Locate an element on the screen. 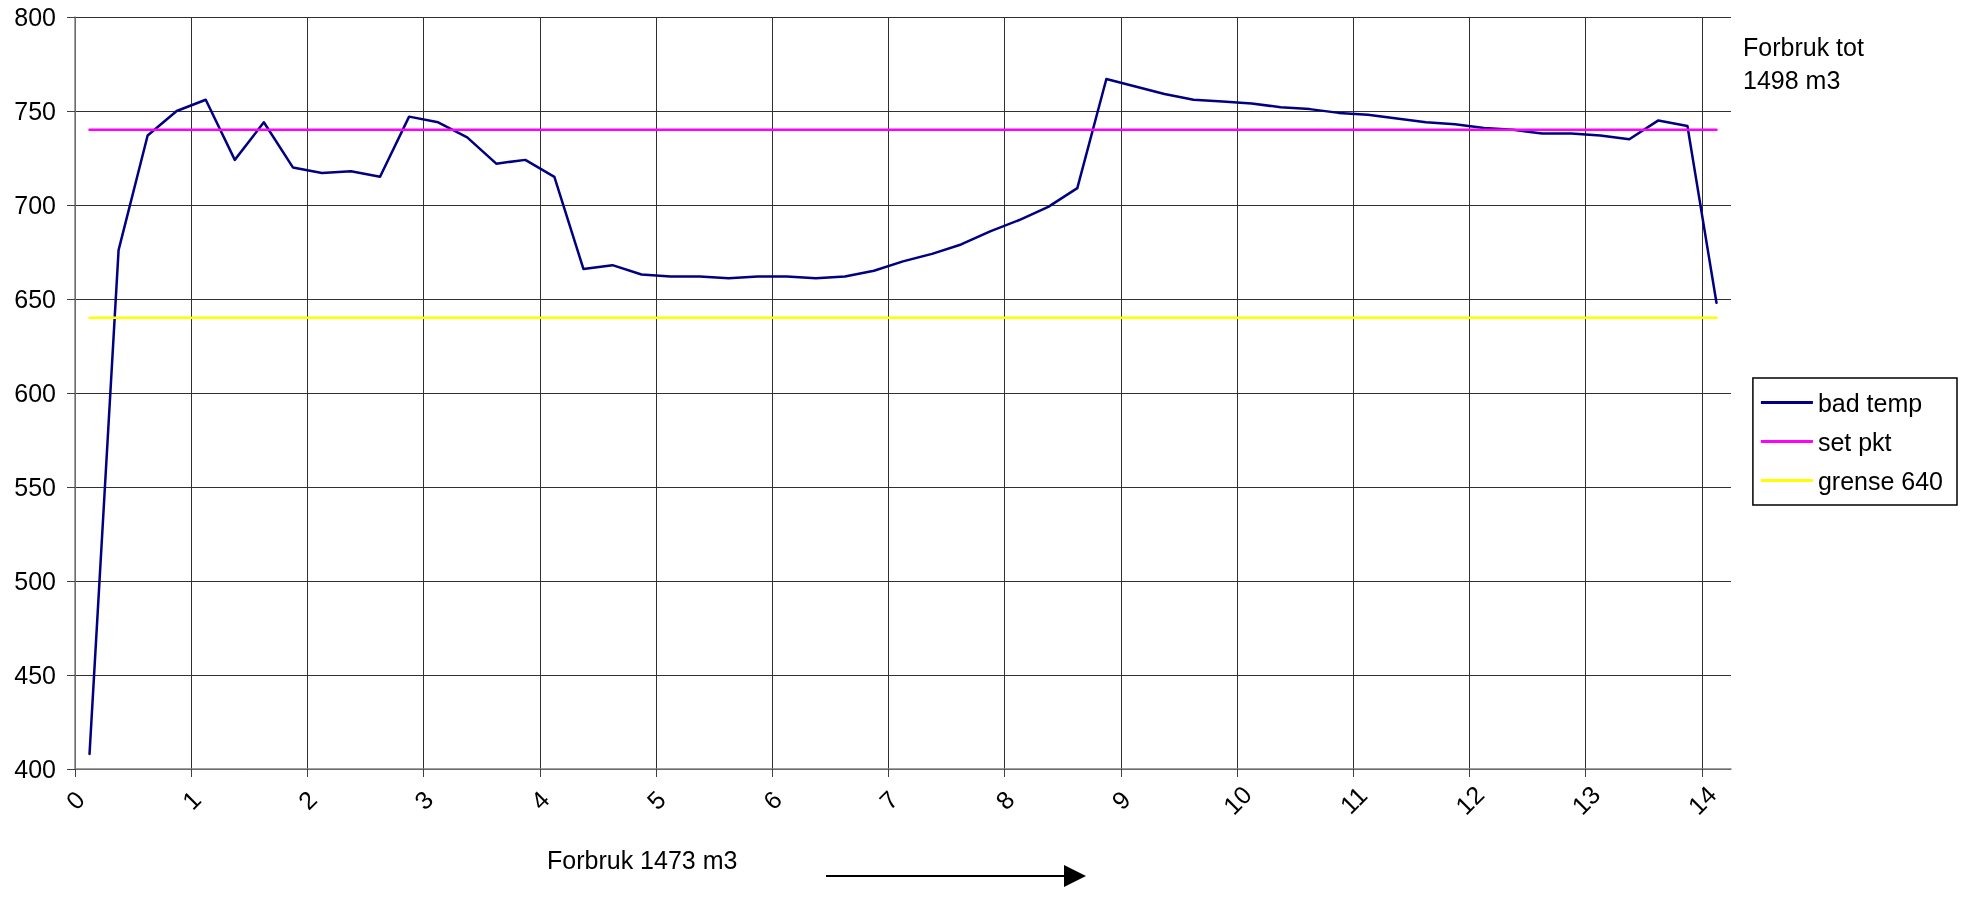 This screenshot has width=1978, height=897. y-tick-label: 450 is located at coordinates (35, 675).